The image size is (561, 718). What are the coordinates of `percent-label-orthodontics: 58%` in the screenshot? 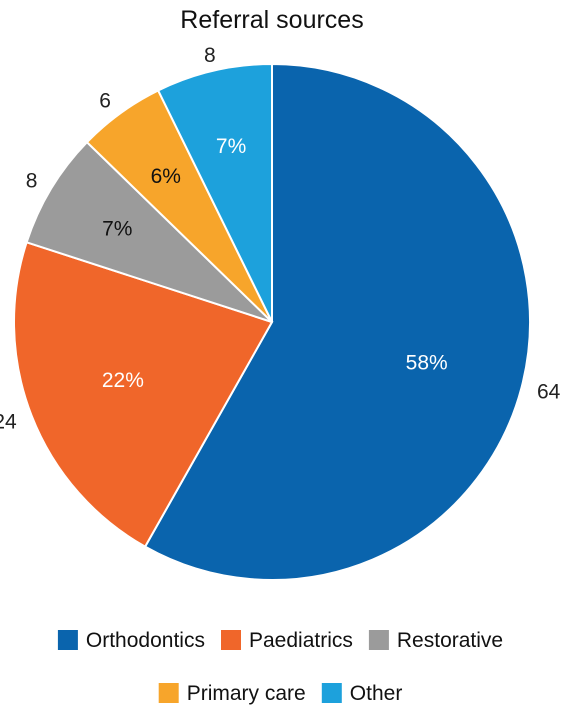 It's located at (427, 363).